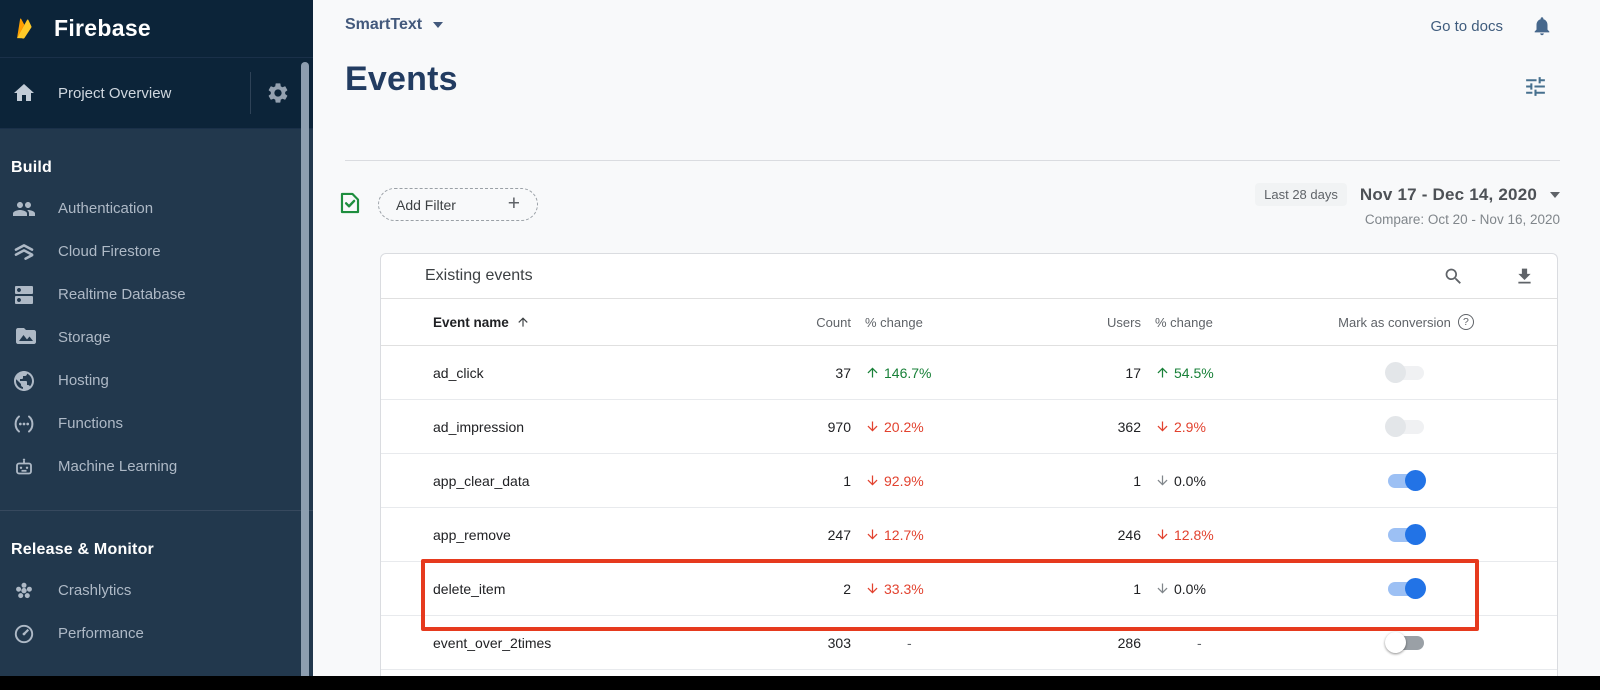 The image size is (1600, 690). What do you see at coordinates (156, 633) in the screenshot?
I see `sidebar-item-performance: Performance` at bounding box center [156, 633].